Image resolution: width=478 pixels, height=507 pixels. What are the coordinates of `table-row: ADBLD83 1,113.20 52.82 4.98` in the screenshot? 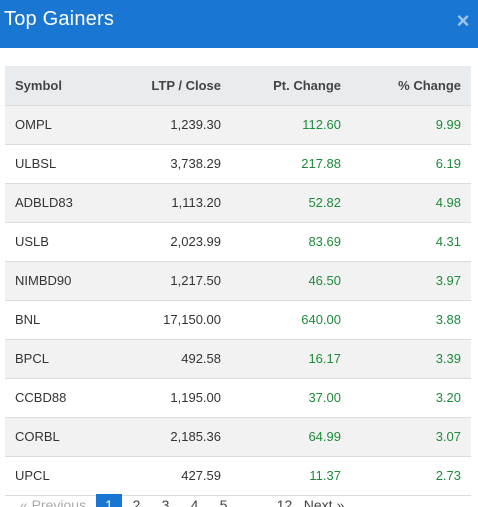 It's located at (238, 203).